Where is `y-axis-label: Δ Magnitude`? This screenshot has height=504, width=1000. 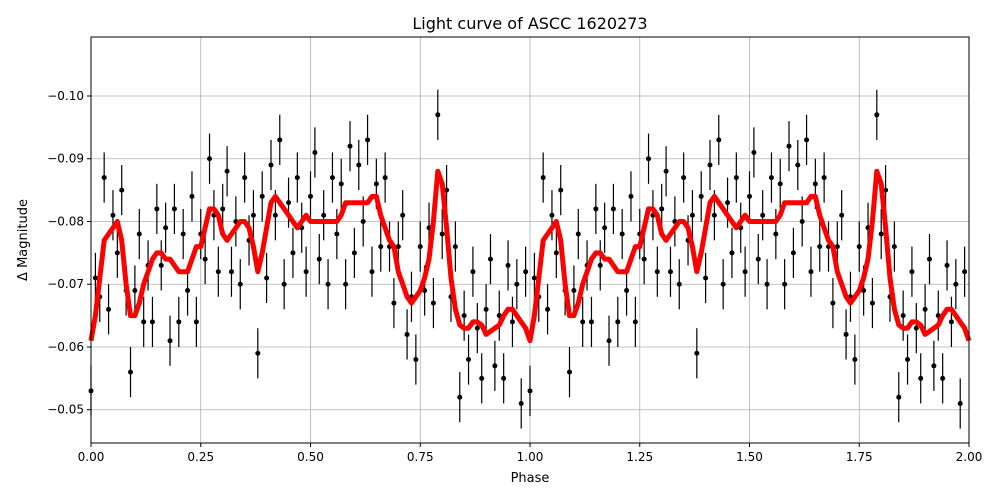
y-axis-label: Δ Magnitude is located at coordinates (23, 240).